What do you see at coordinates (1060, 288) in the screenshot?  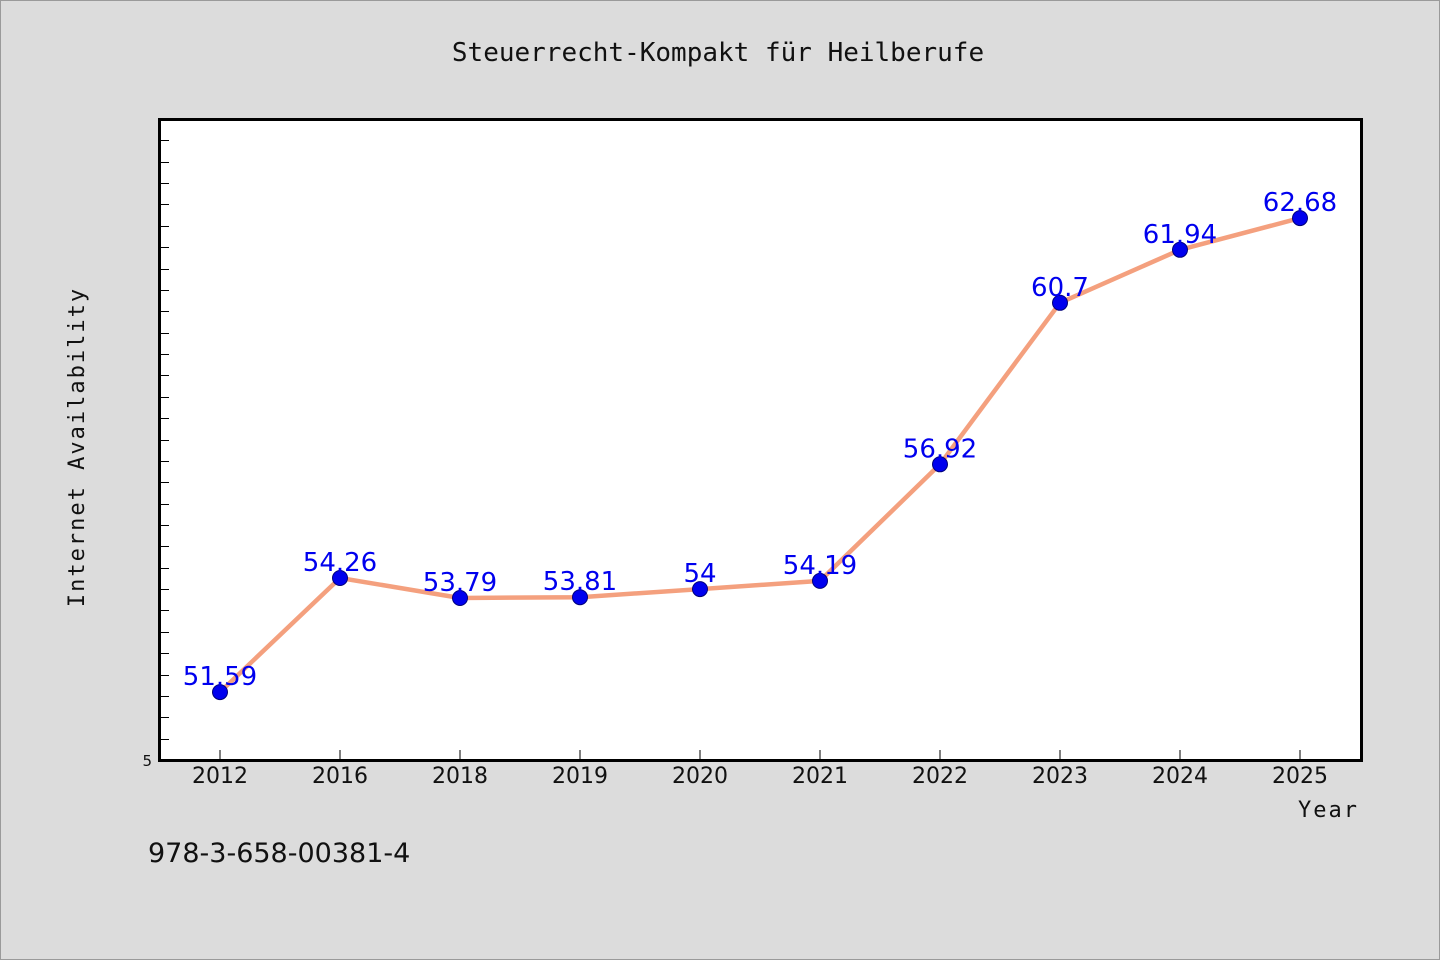 I see `data-value-label: 60.7` at bounding box center [1060, 288].